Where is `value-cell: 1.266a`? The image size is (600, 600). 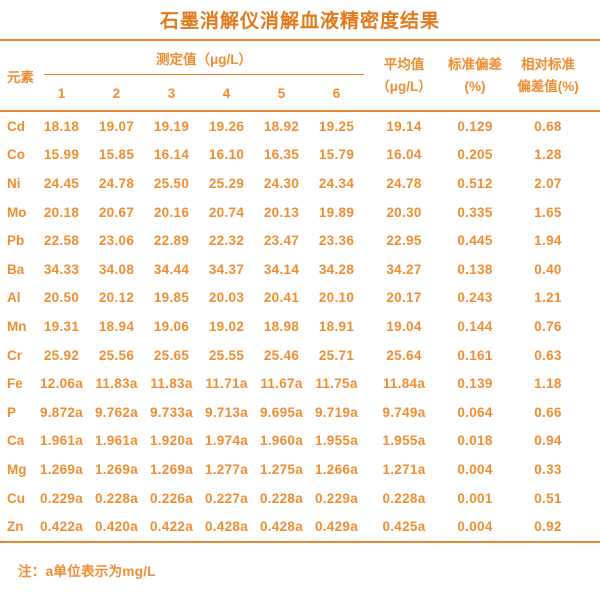 value-cell: 1.266a is located at coordinates (336, 469).